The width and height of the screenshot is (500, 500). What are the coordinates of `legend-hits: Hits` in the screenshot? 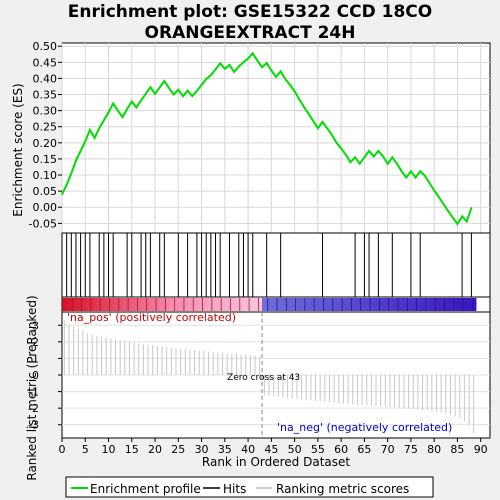 It's located at (234, 489).